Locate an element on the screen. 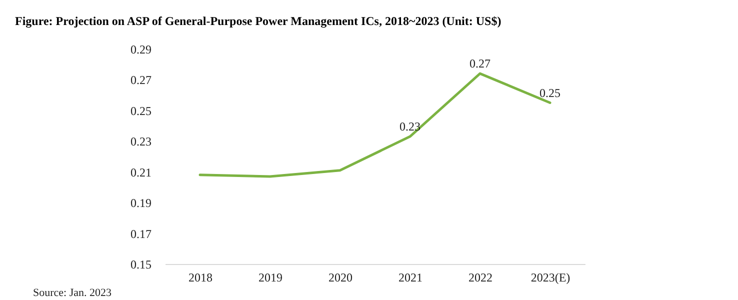 The image size is (738, 300). x-tick-label: 2020 is located at coordinates (340, 277).